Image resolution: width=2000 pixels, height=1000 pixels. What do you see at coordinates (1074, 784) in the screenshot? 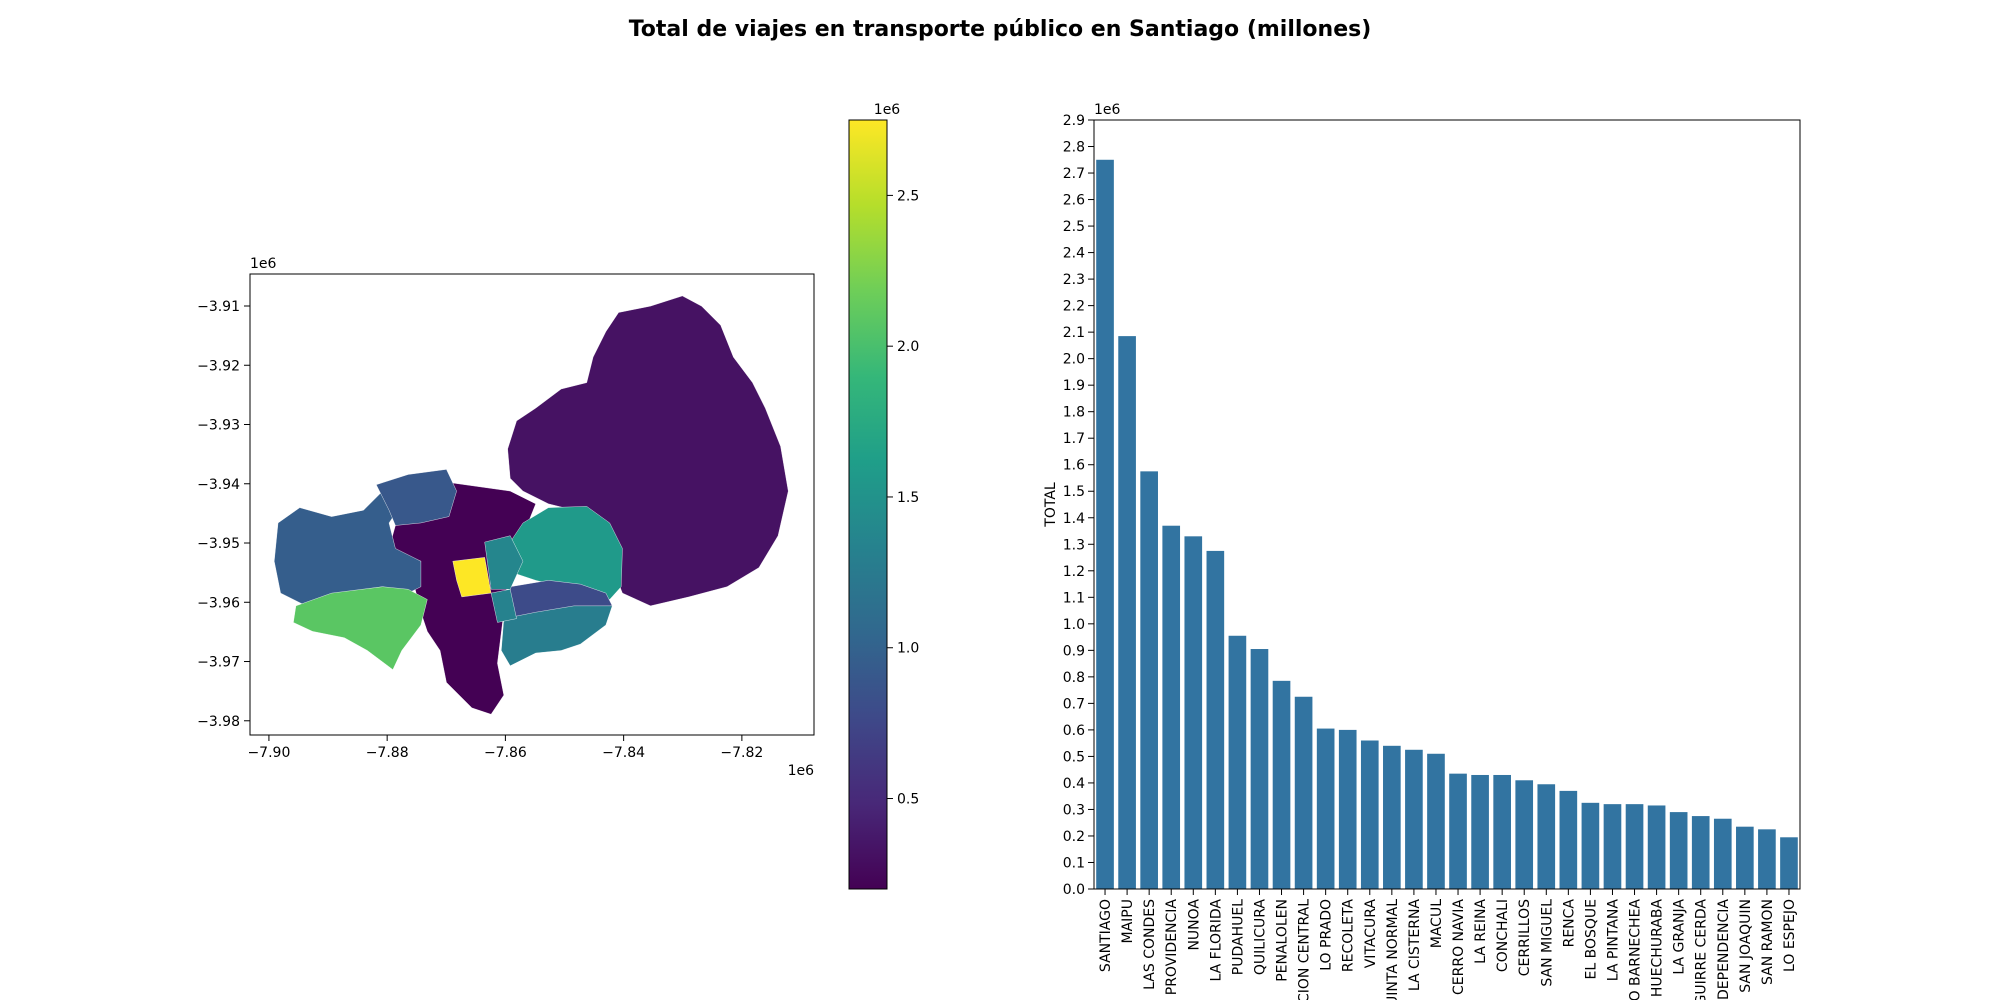
I see `y-tick-label: 0.4` at bounding box center [1074, 784].